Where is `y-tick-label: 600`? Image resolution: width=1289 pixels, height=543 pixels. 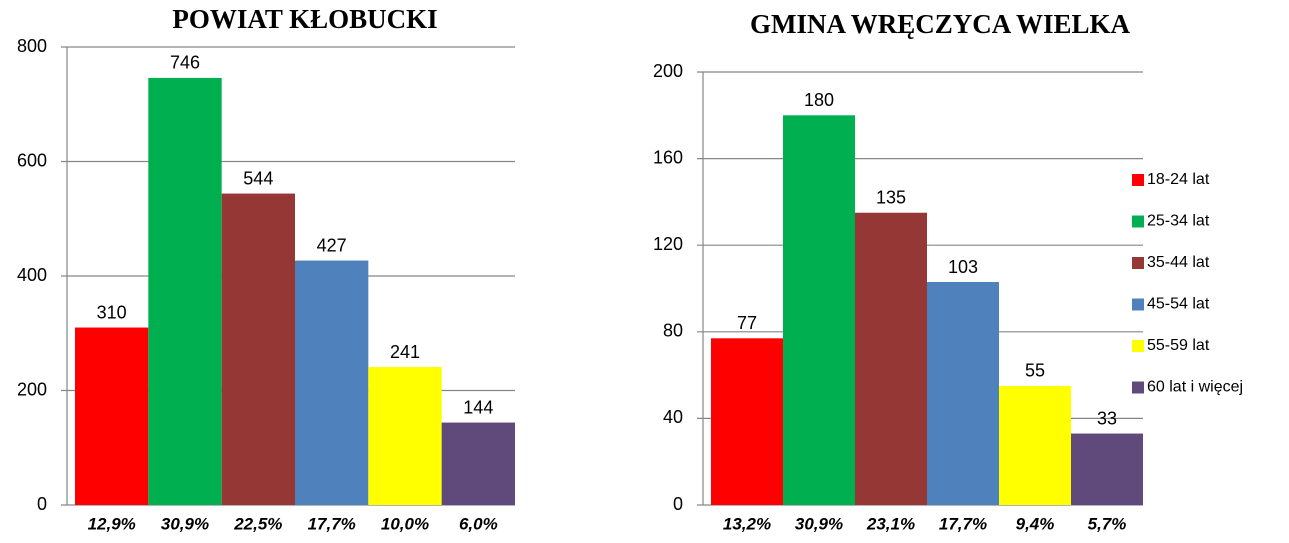
y-tick-label: 600 is located at coordinates (32, 160).